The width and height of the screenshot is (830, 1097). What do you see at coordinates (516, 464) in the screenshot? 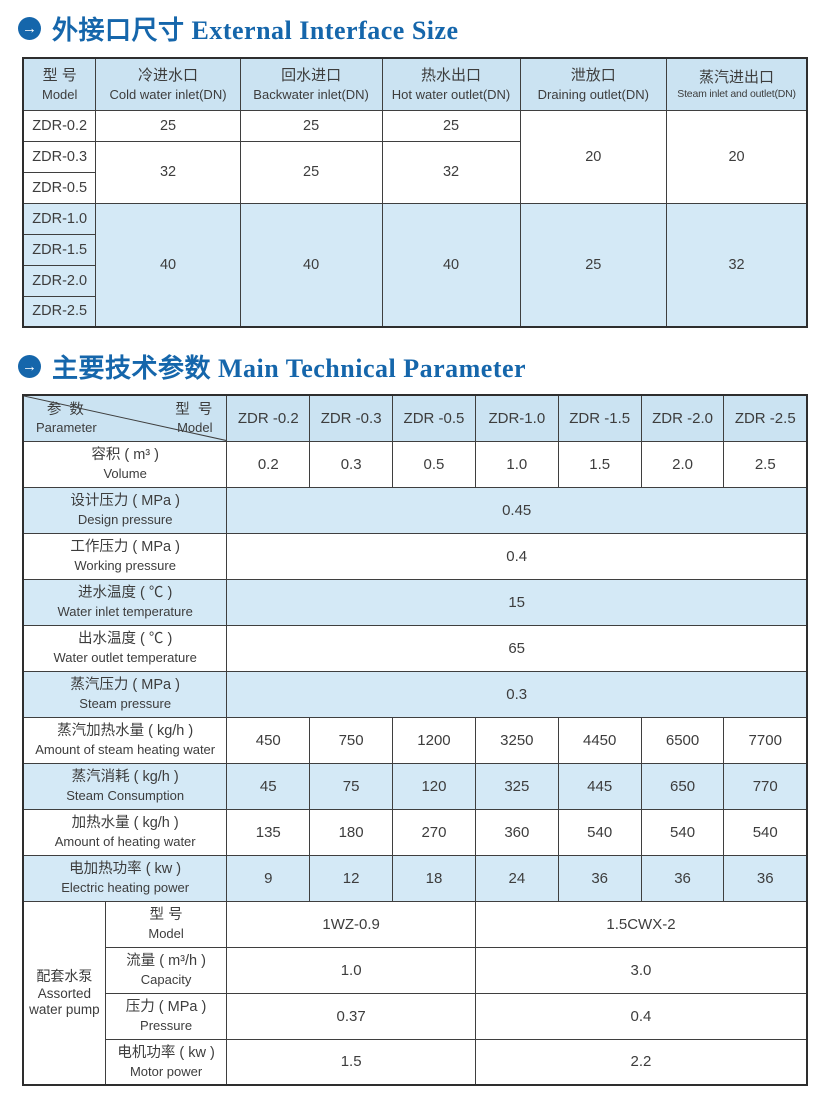
I see `value-cell: 1.0` at bounding box center [516, 464].